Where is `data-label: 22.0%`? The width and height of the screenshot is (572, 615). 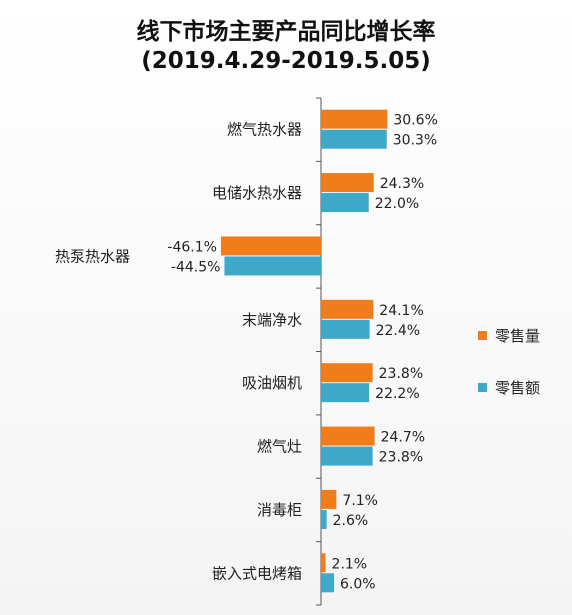 data-label: 22.0% is located at coordinates (397, 204).